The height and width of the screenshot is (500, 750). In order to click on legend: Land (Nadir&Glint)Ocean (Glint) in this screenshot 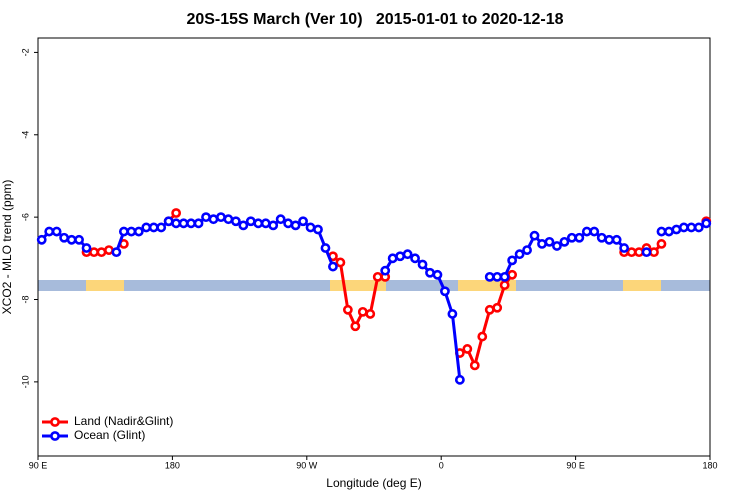, I will do `click(107, 428)`.